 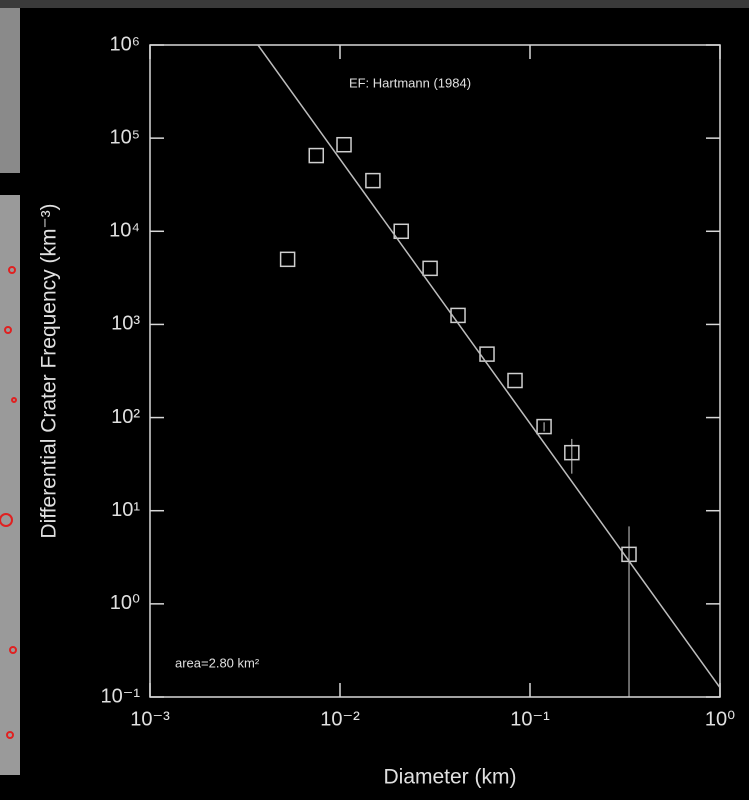 I want to click on x-tick-label: 10⁻³, so click(x=150, y=719).